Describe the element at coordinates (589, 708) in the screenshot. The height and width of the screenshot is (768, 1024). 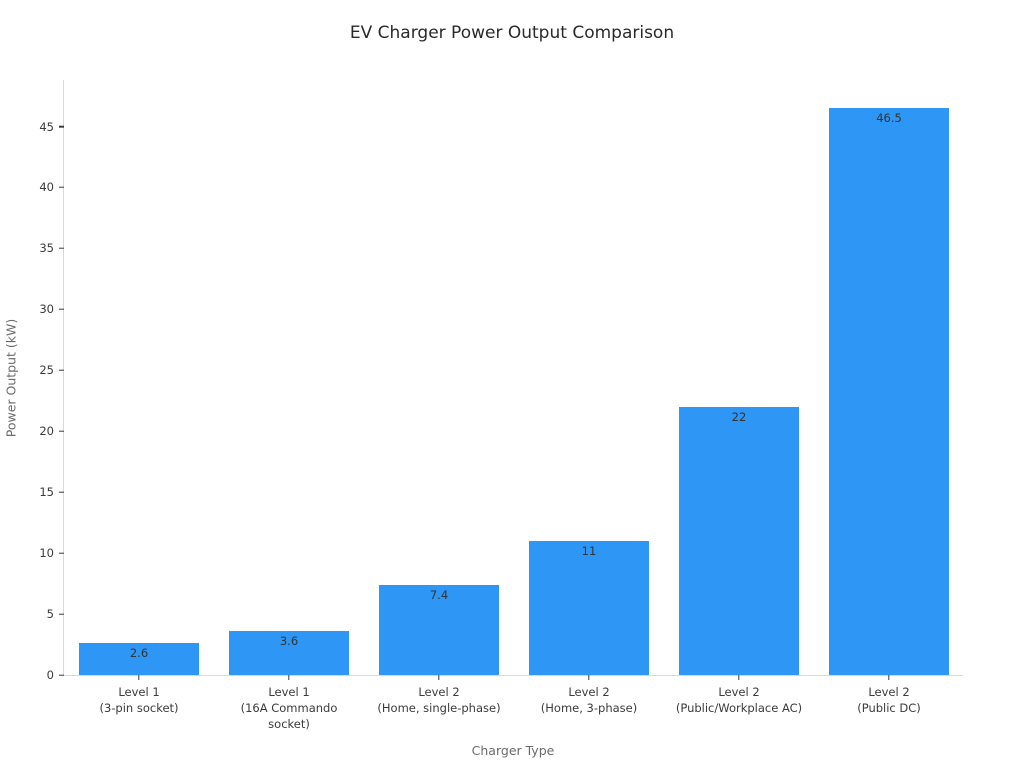
I see `x-tick-label-line: (Home, 3-phase)` at that location.